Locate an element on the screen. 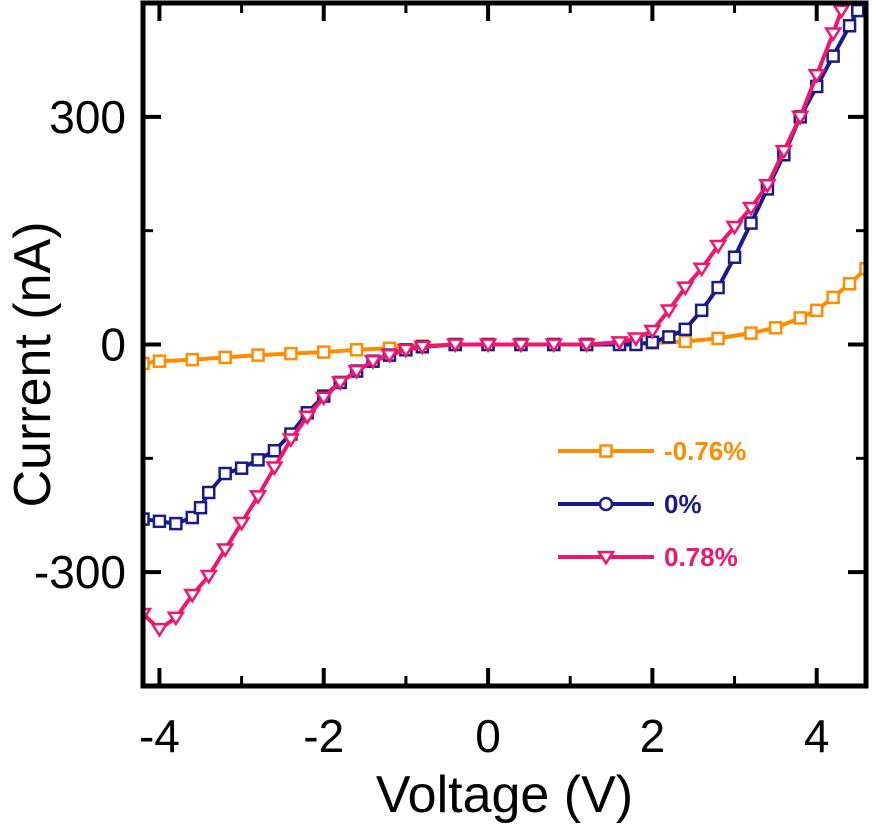  y-tick-label: 0 is located at coordinates (113, 345).